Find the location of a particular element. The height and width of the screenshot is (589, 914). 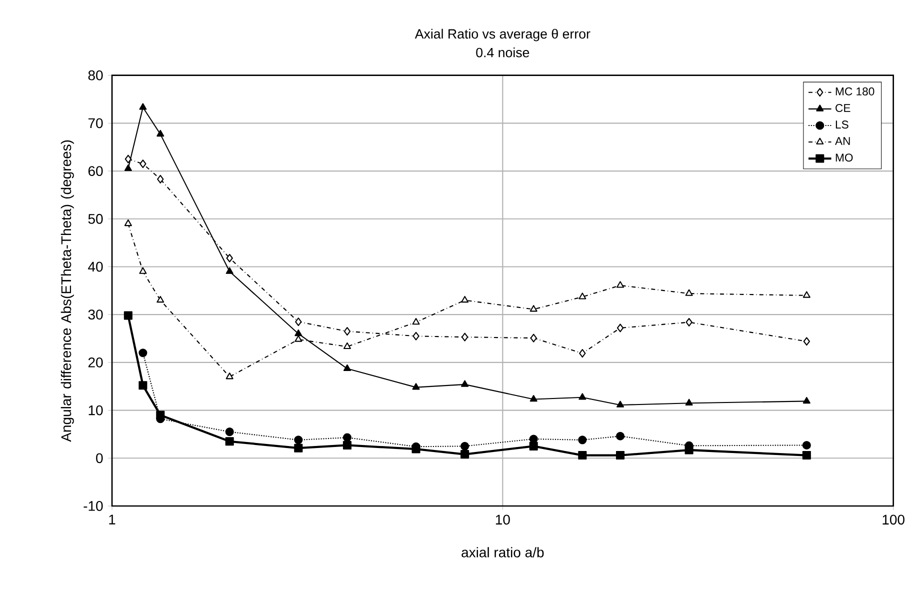

legend-label: AN is located at coordinates (842, 141).